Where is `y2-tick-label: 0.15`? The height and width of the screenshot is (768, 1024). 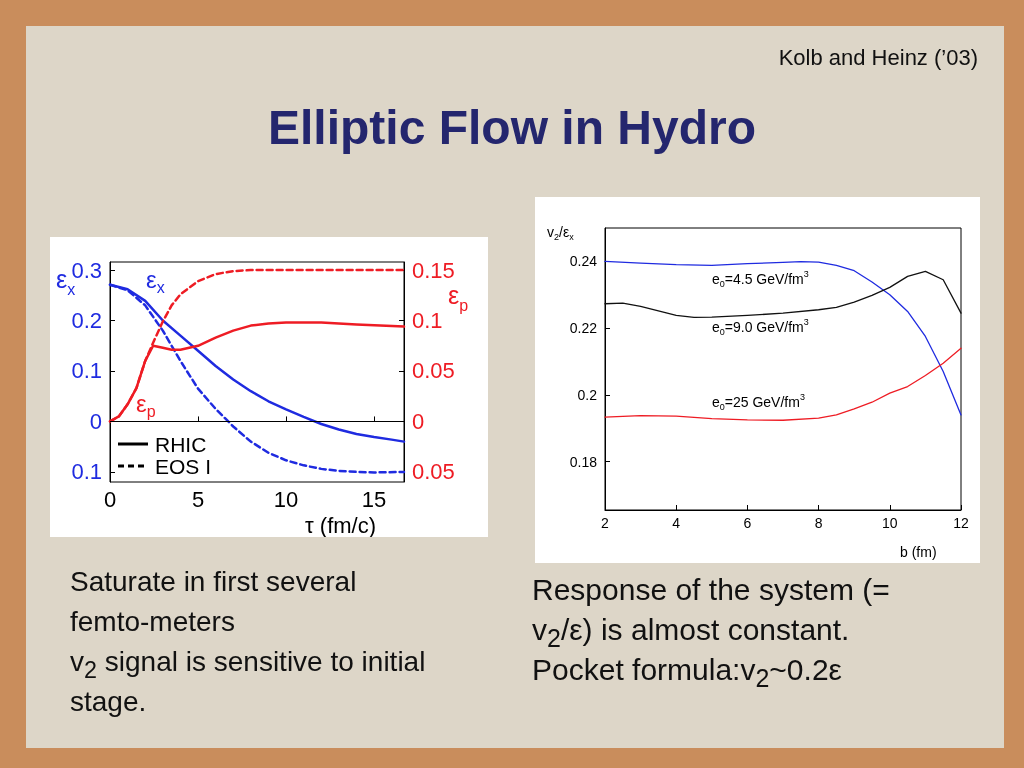
y2-tick-label: 0.15 is located at coordinates (433, 270).